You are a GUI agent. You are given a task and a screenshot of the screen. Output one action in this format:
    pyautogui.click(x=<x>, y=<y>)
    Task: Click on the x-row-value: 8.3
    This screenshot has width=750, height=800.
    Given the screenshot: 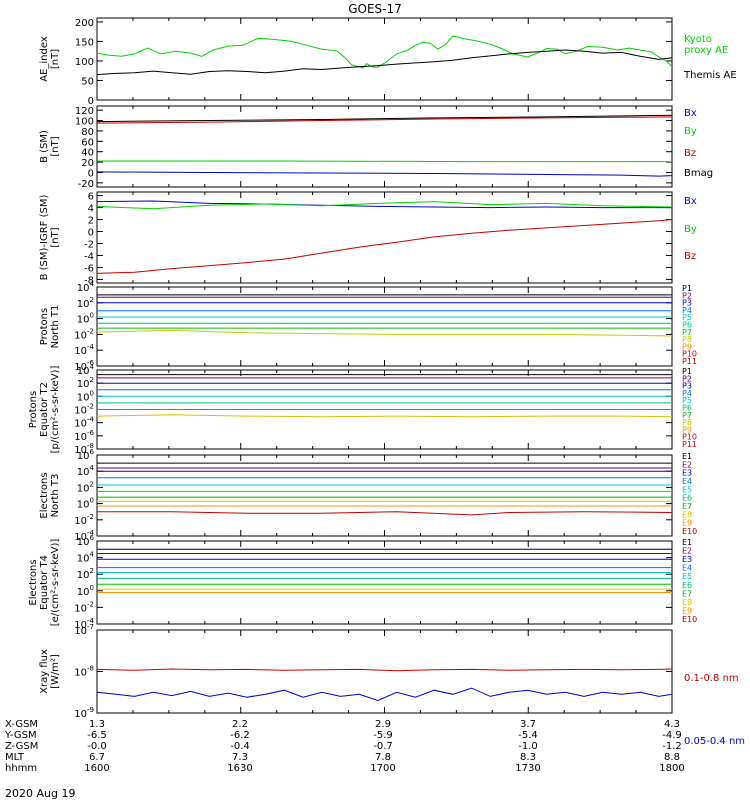 What is the action you would take?
    pyautogui.click(x=528, y=757)
    